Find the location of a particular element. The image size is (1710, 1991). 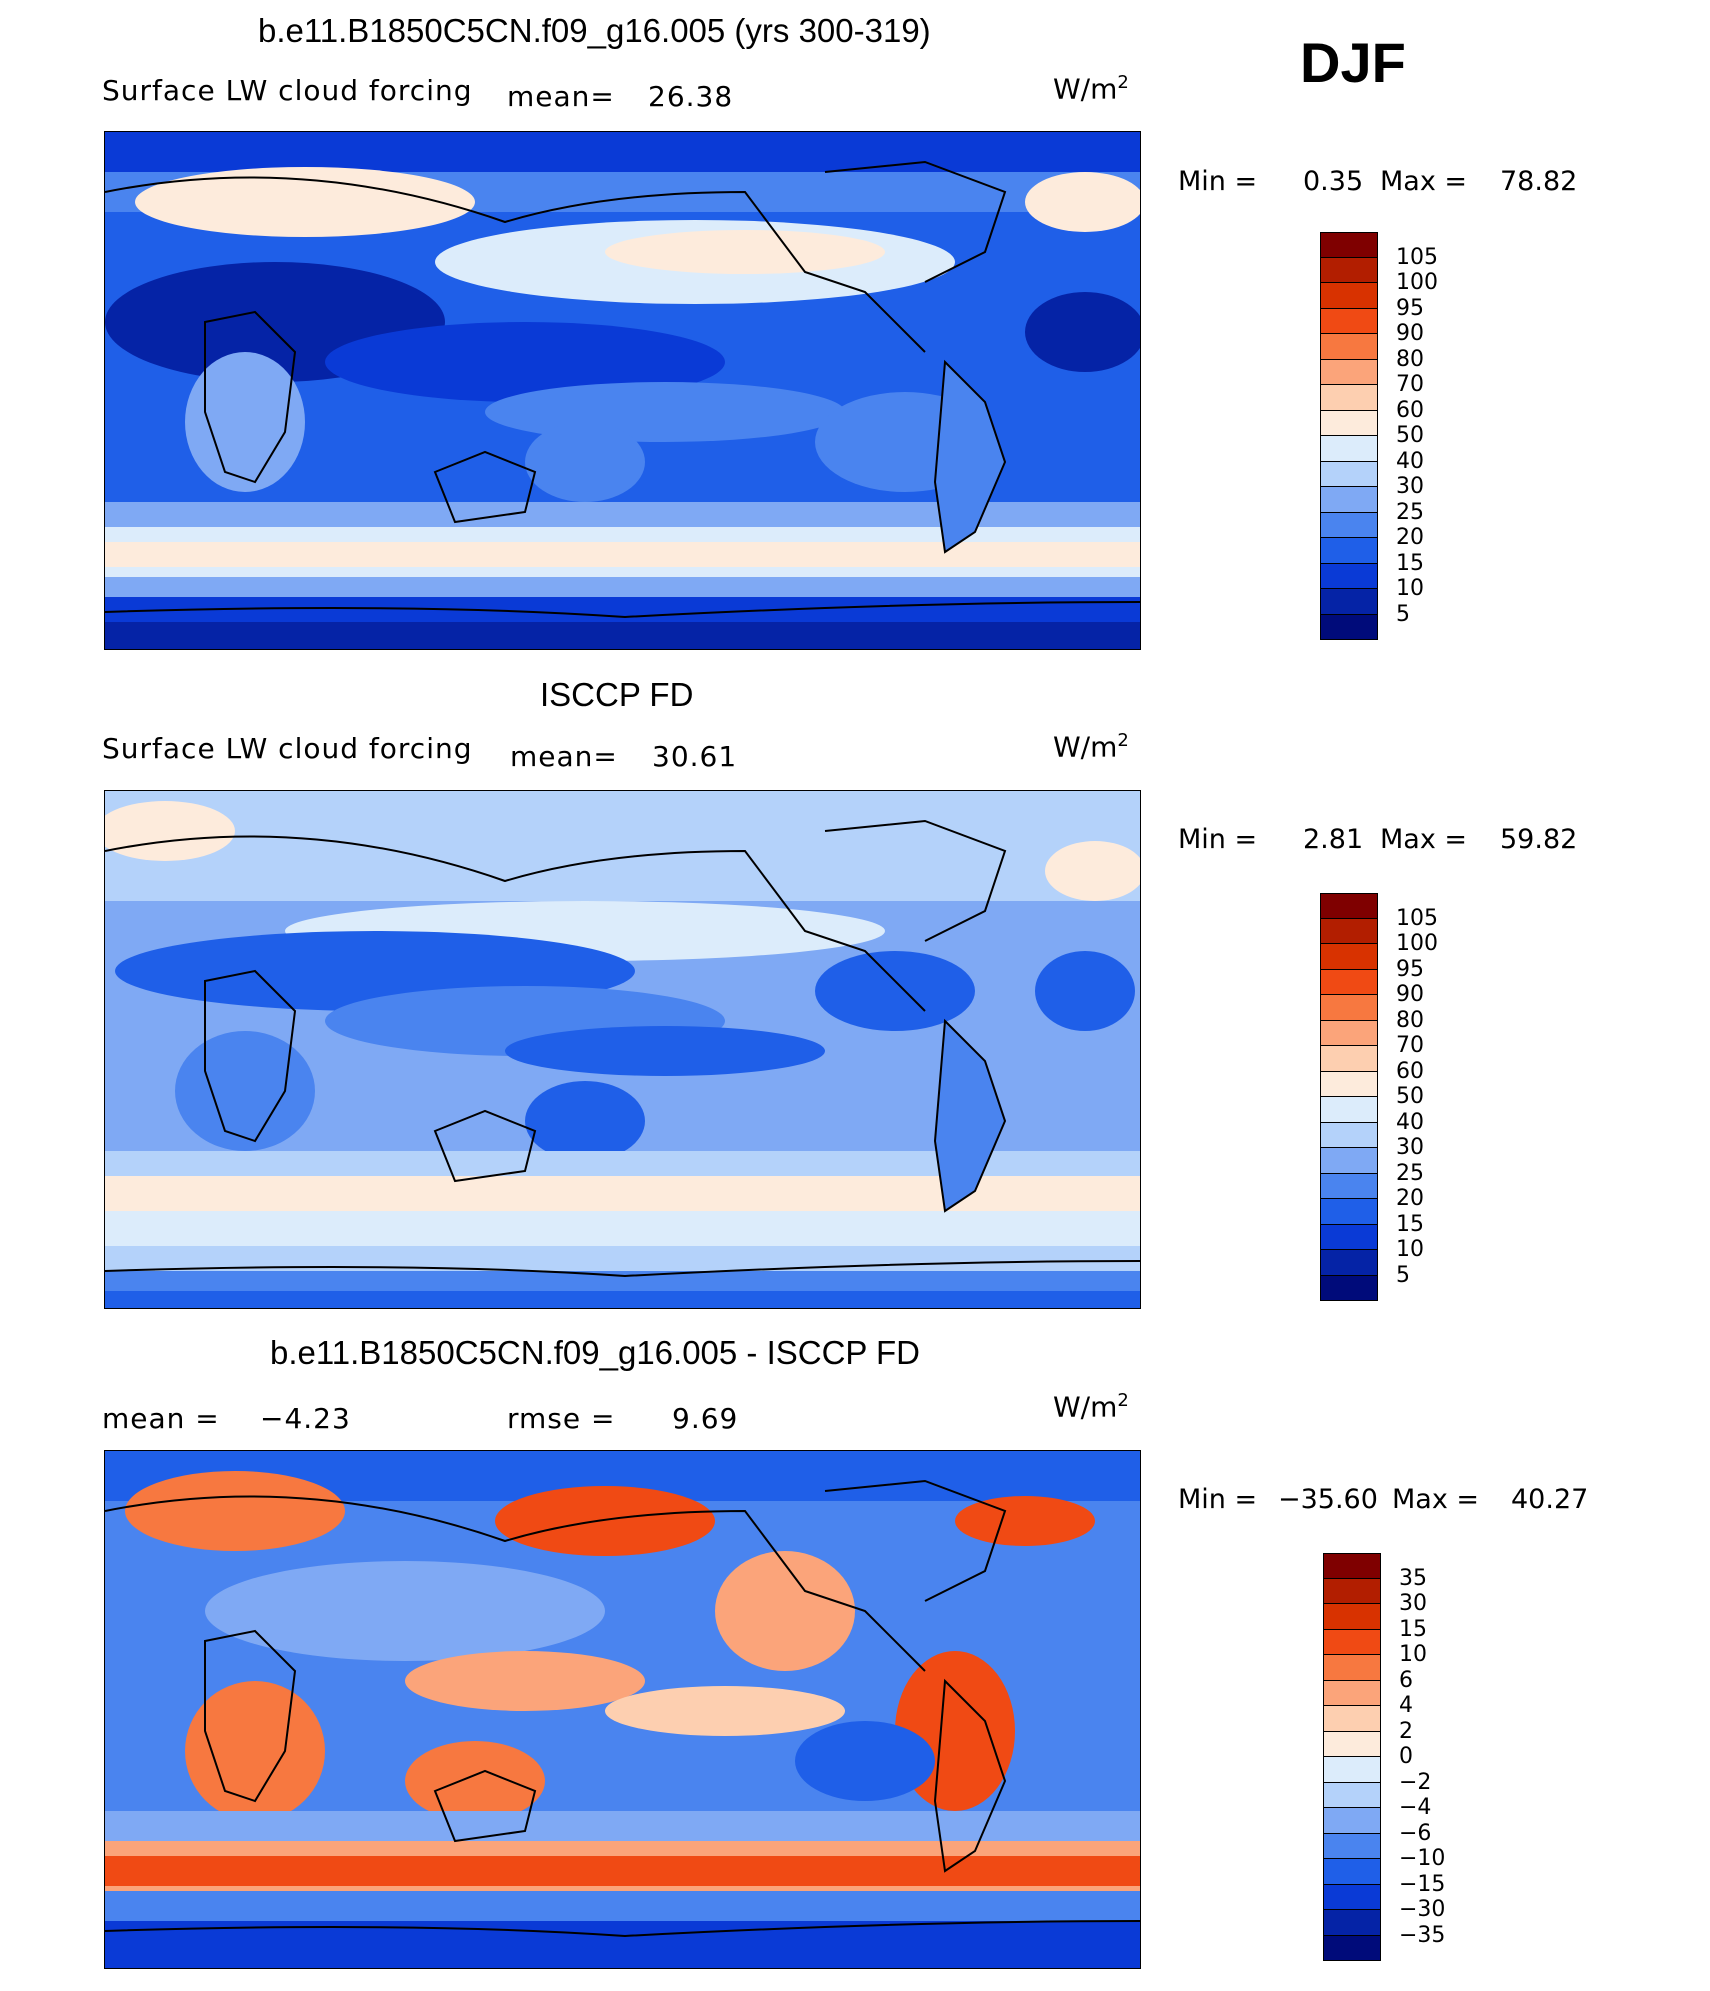

colorbar-tick-label: 40 is located at coordinates (1410, 461).